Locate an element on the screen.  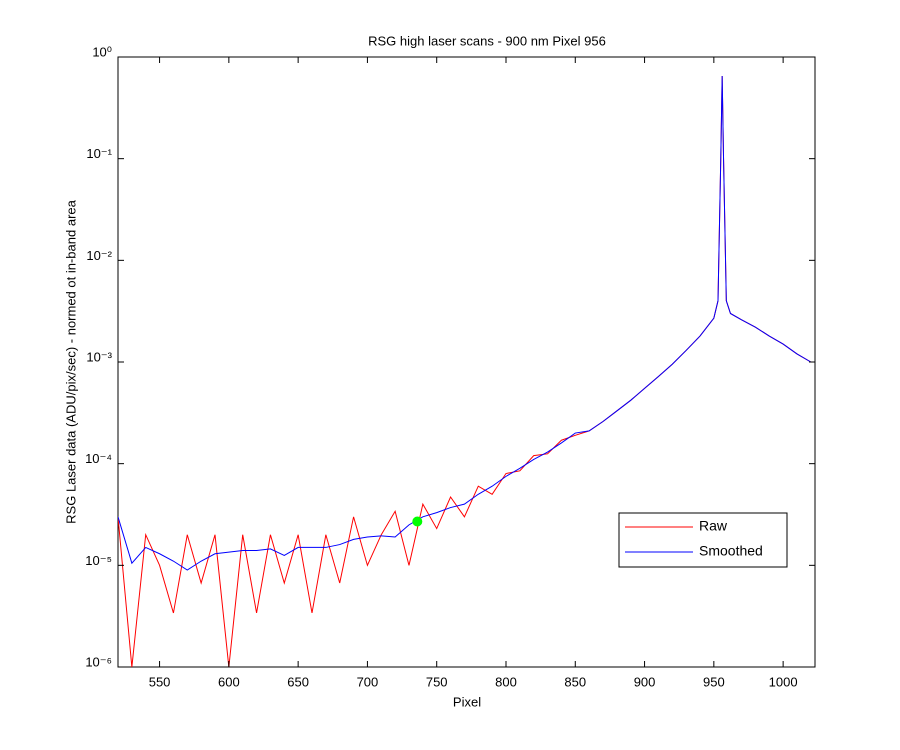
x-tick-label: 900 is located at coordinates (645, 681).